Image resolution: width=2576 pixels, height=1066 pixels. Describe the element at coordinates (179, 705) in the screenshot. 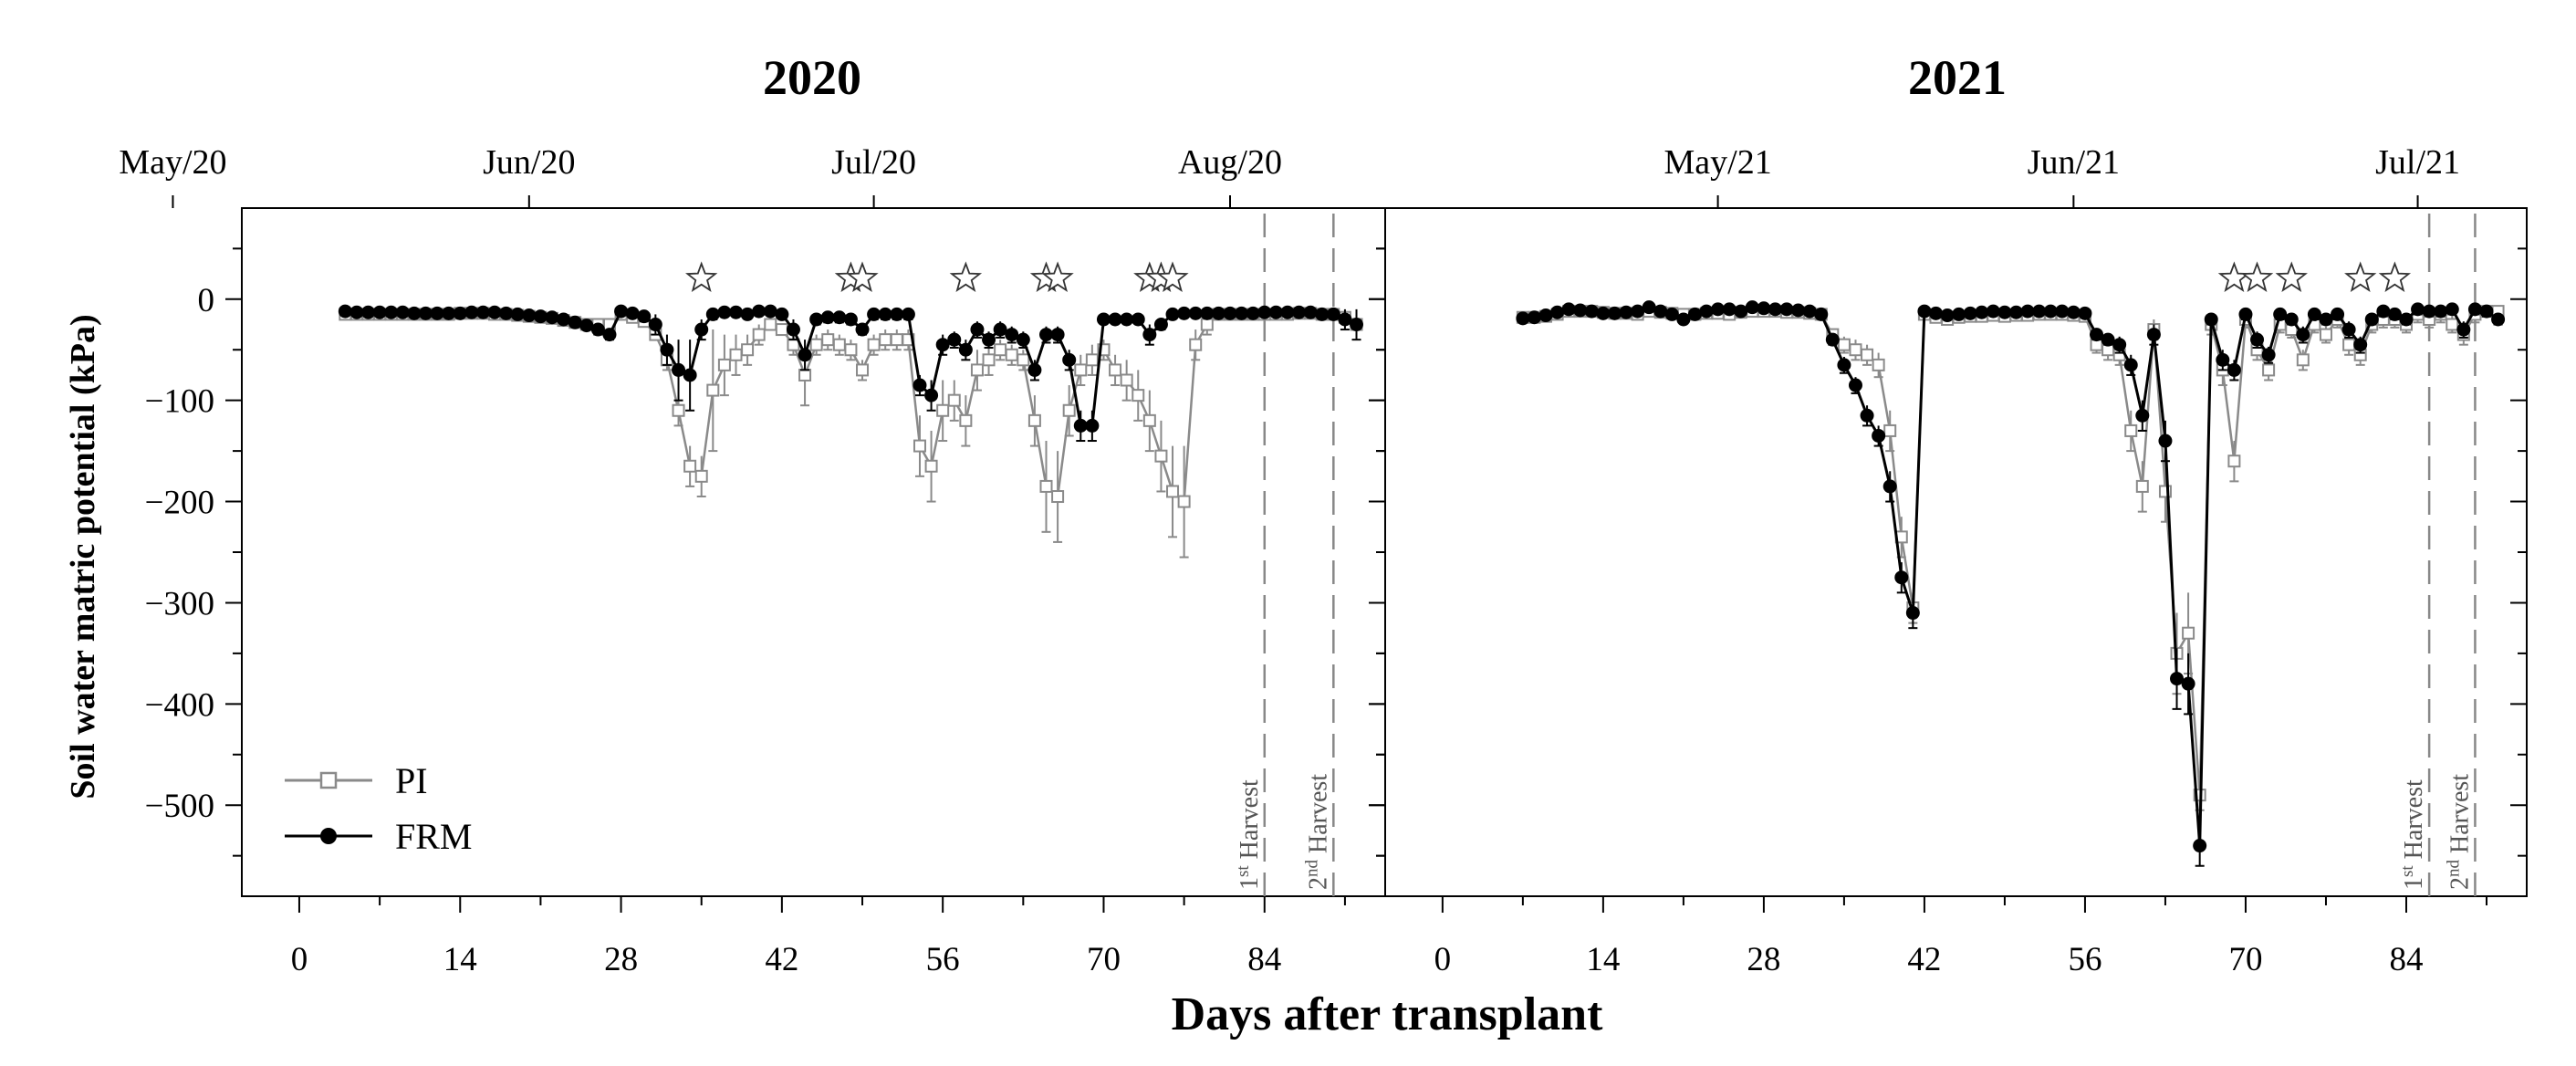

I see `y-tick-label: −400` at that location.